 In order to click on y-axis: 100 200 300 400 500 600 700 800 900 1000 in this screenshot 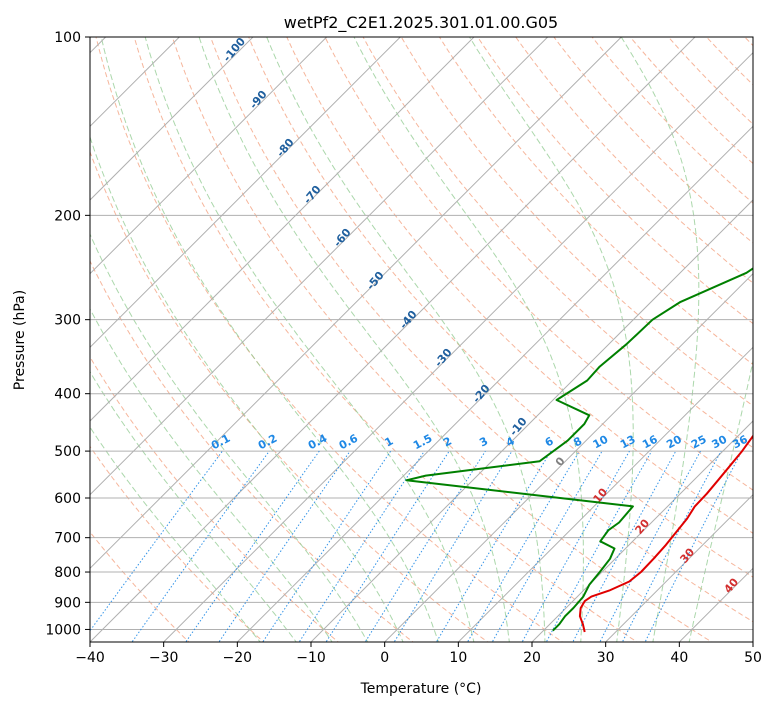, I will do `click(67, 334)`.